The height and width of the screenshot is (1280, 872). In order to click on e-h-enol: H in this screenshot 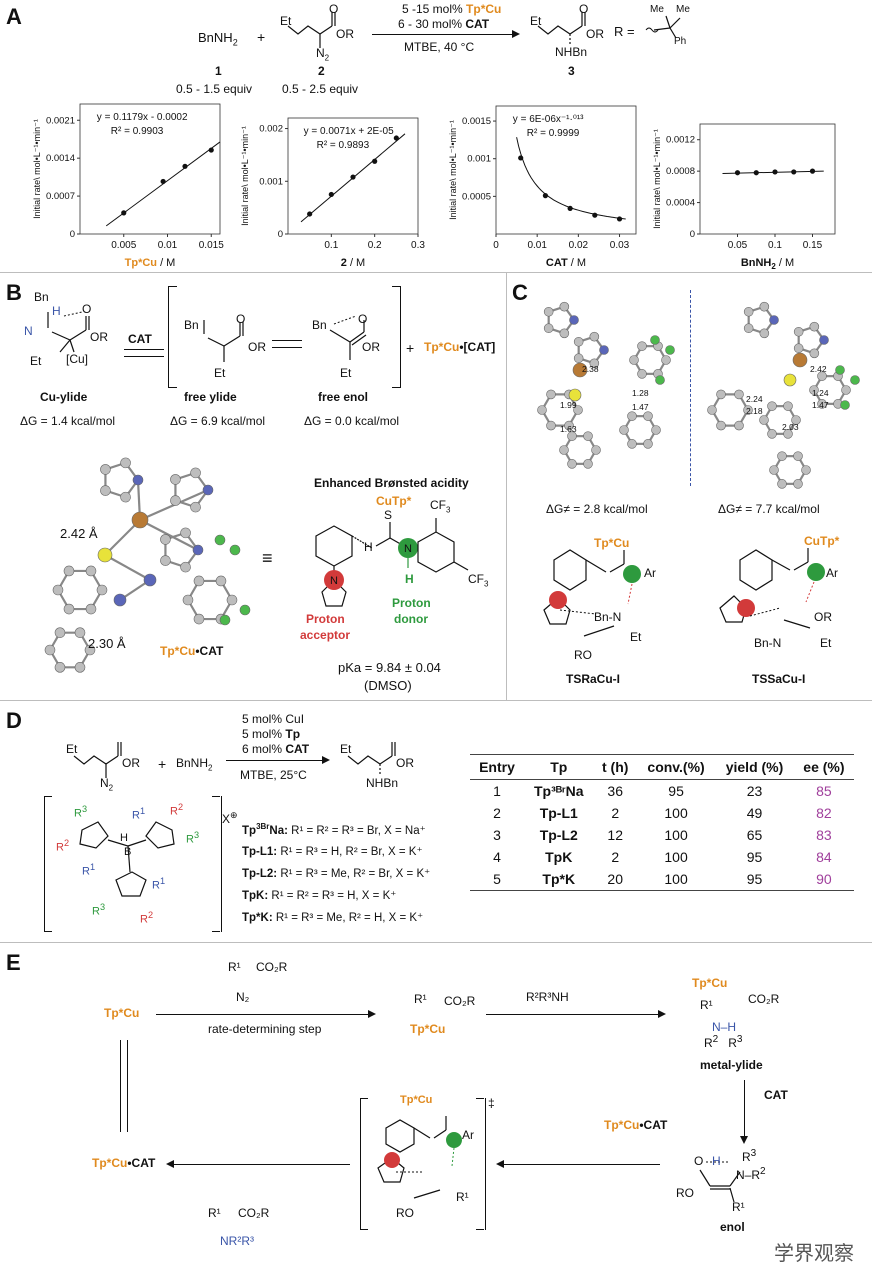, I will do `click(716, 1161)`.